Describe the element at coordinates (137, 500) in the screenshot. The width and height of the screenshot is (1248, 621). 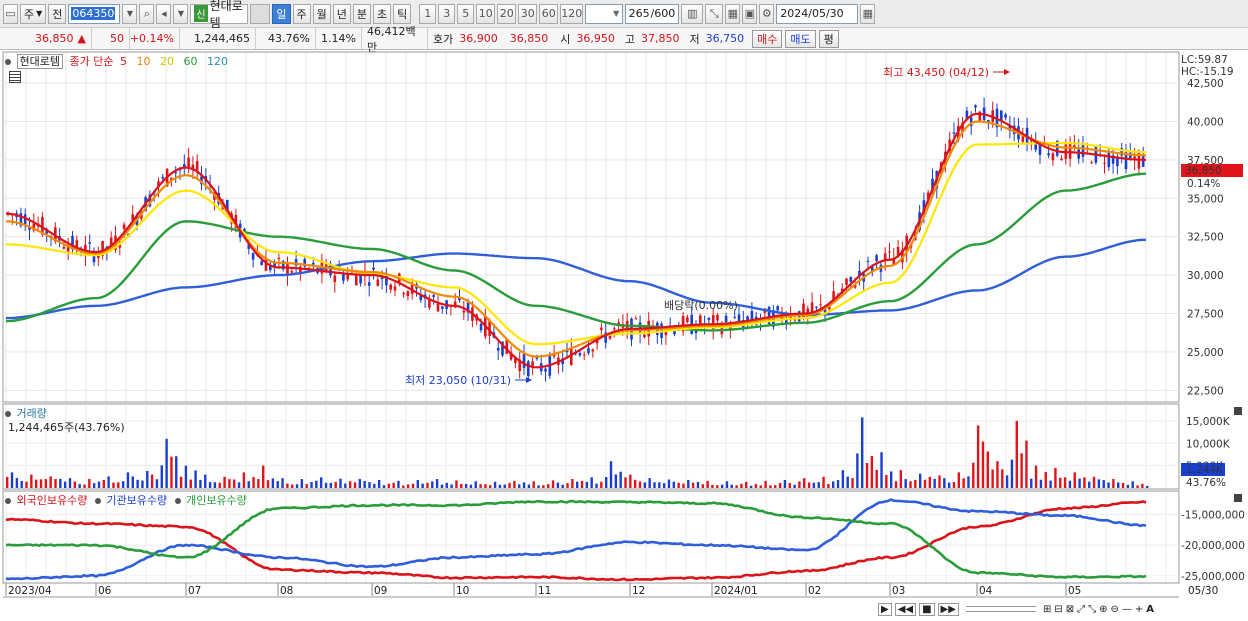
I see `institution-holdings-label: 기관보유수량` at that location.